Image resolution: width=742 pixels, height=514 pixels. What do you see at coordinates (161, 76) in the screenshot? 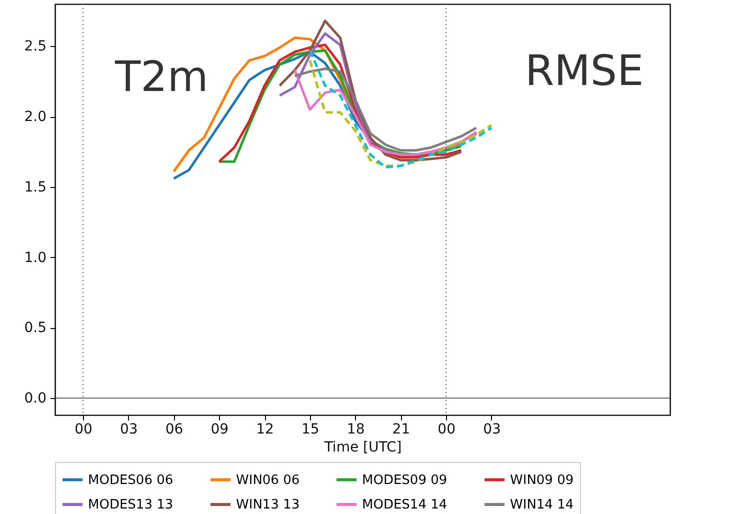
I see `annotation: T2m` at bounding box center [161, 76].